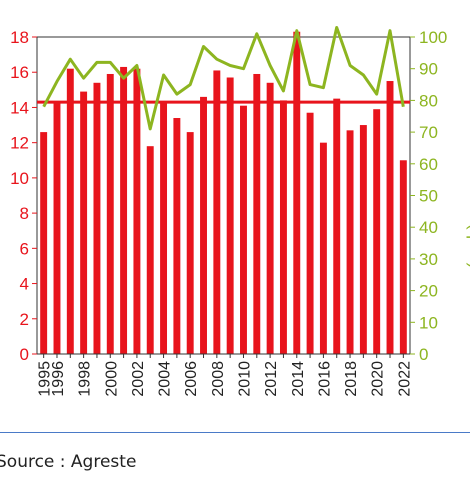  I want to click on x-tick-label-1995: 1995, so click(45, 379).